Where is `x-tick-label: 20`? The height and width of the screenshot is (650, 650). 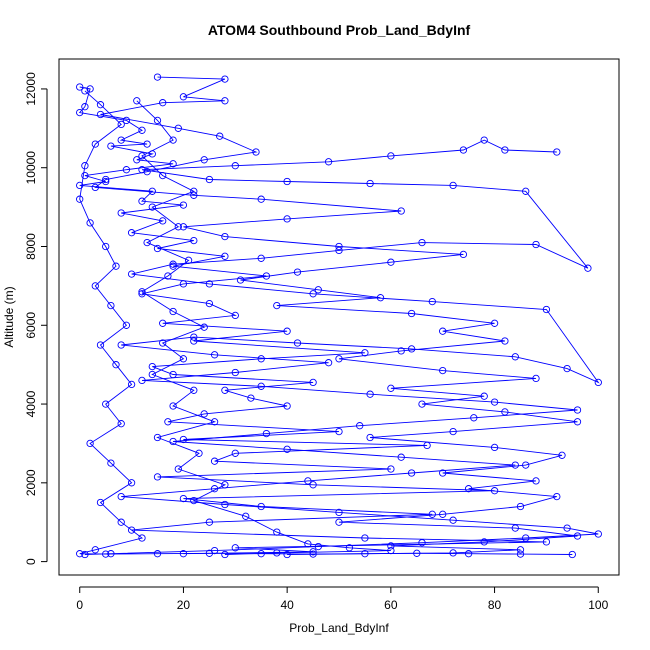 x-tick-label: 20 is located at coordinates (184, 605).